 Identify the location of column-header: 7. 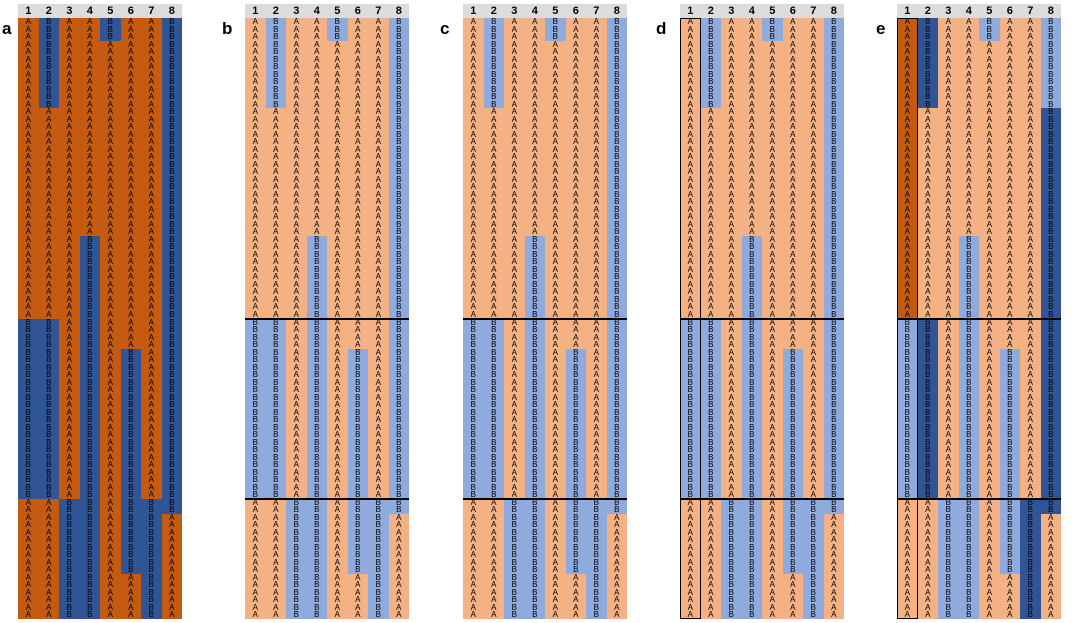
(151, 11).